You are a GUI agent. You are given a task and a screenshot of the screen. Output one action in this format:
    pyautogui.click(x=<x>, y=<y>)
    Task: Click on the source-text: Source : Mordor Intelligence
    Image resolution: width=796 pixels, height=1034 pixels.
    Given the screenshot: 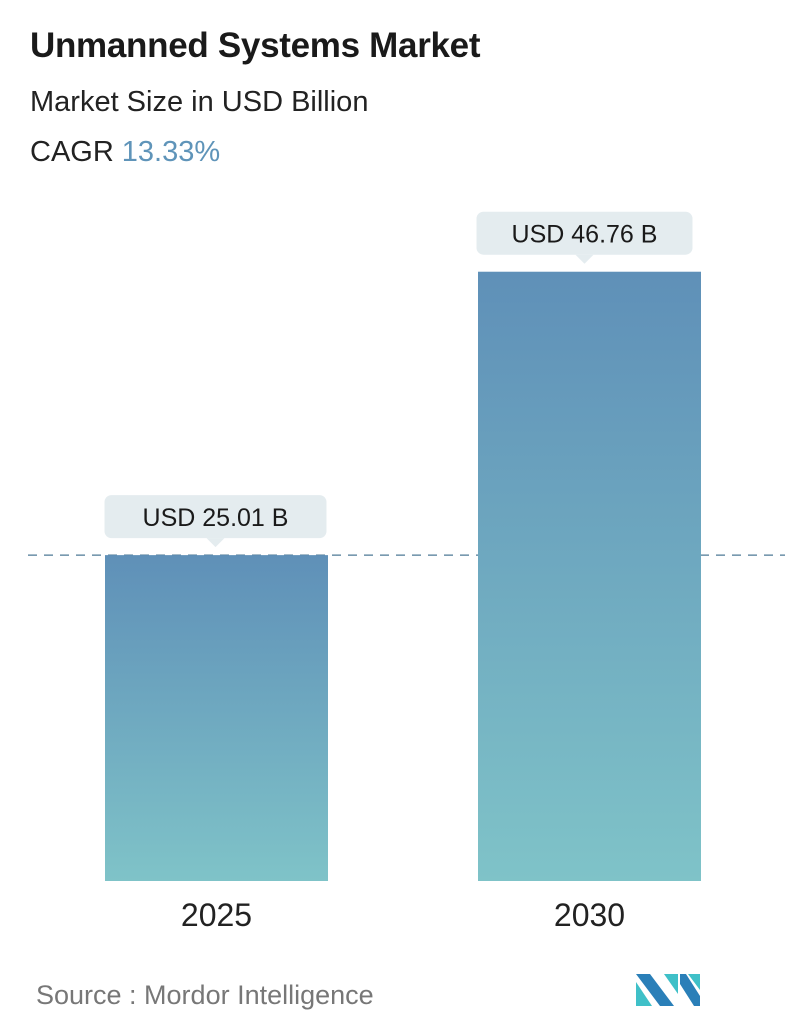 What is the action you would take?
    pyautogui.click(x=205, y=995)
    